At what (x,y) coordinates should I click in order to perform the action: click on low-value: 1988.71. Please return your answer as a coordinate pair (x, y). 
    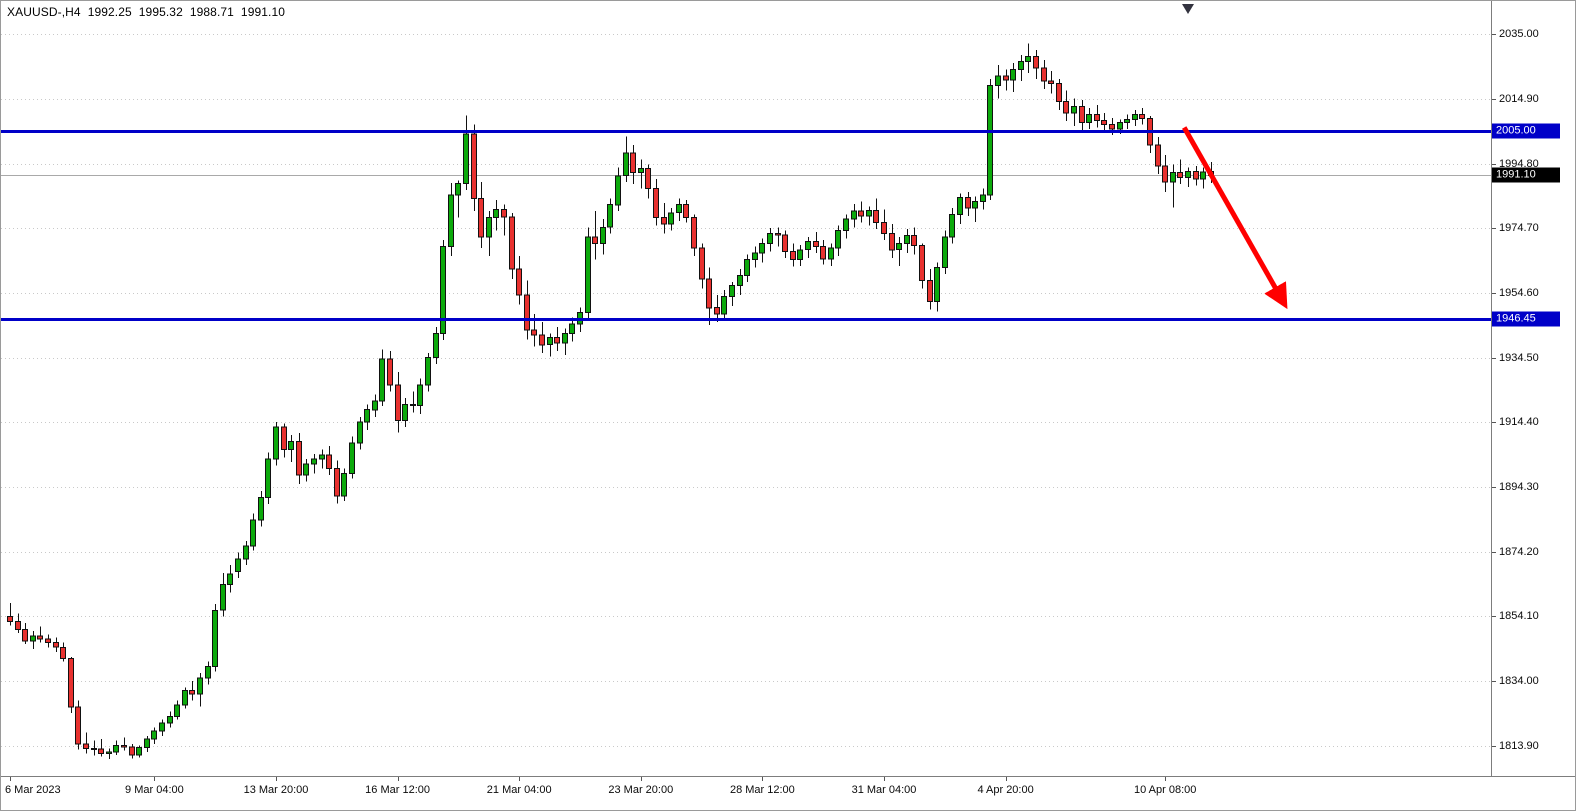
    Looking at the image, I should click on (211, 12).